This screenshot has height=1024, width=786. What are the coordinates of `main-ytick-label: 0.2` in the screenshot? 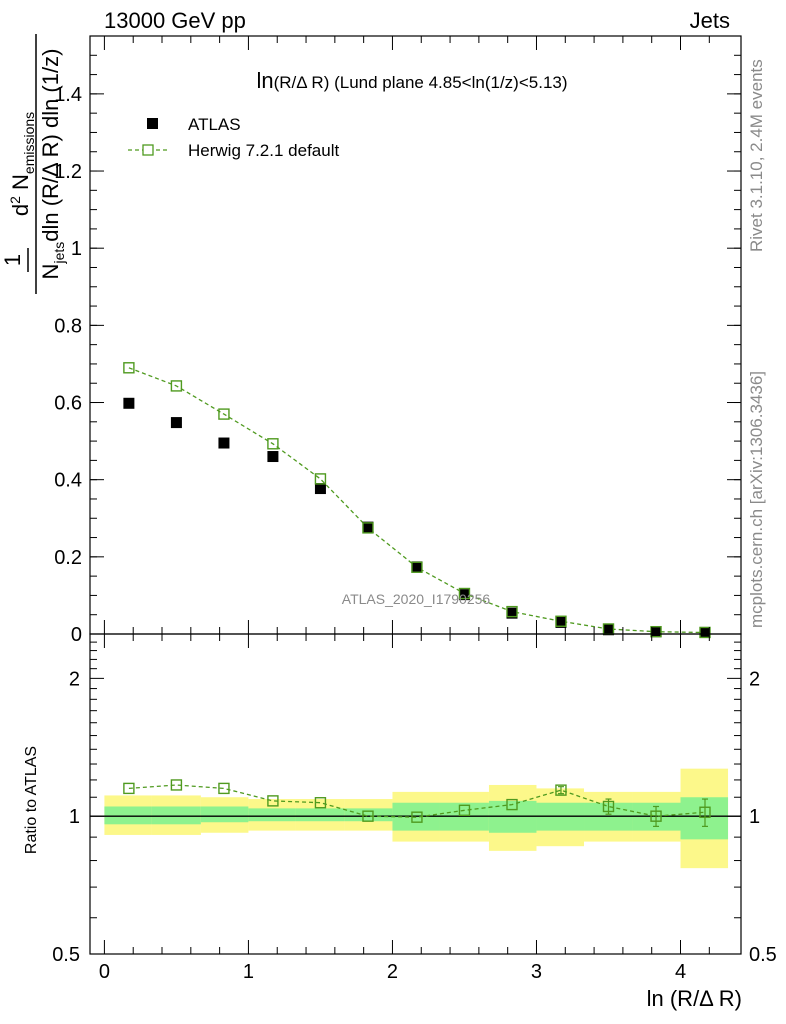 It's located at (68, 558).